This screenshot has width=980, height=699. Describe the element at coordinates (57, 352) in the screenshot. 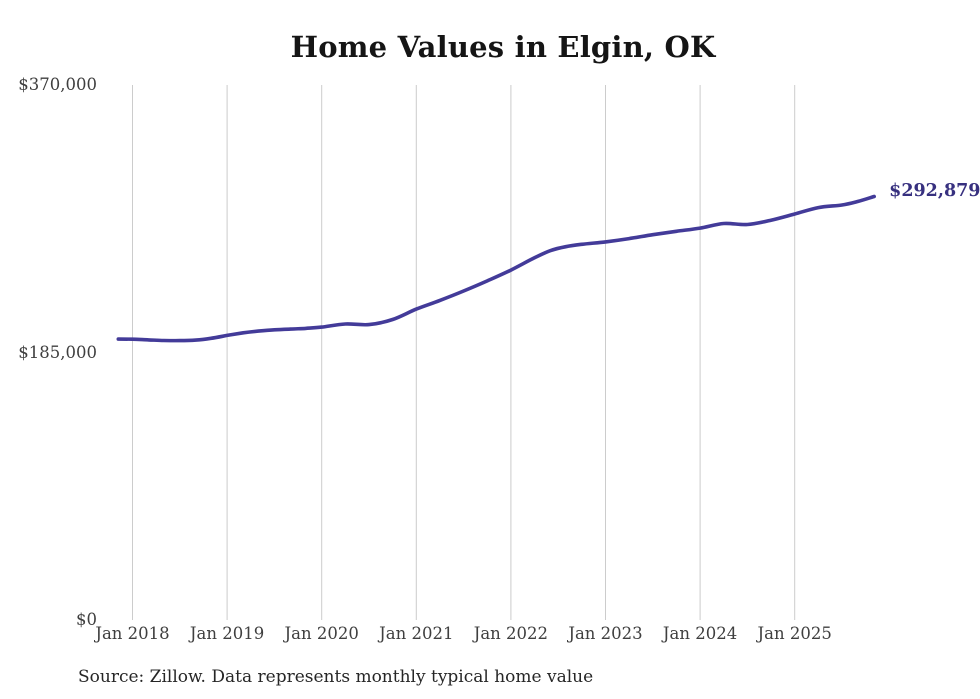

I see `y-tick-label: $185,000` at that location.